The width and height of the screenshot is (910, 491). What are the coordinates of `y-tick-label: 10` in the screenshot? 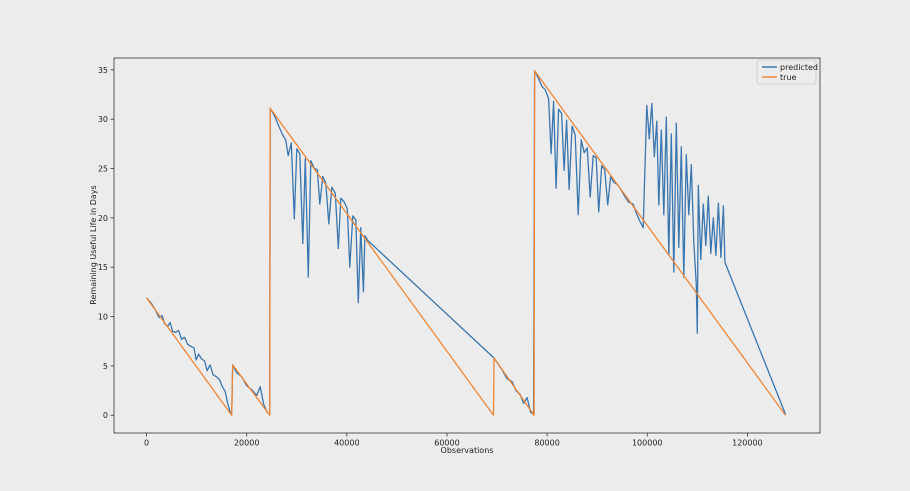 It's located at (103, 317).